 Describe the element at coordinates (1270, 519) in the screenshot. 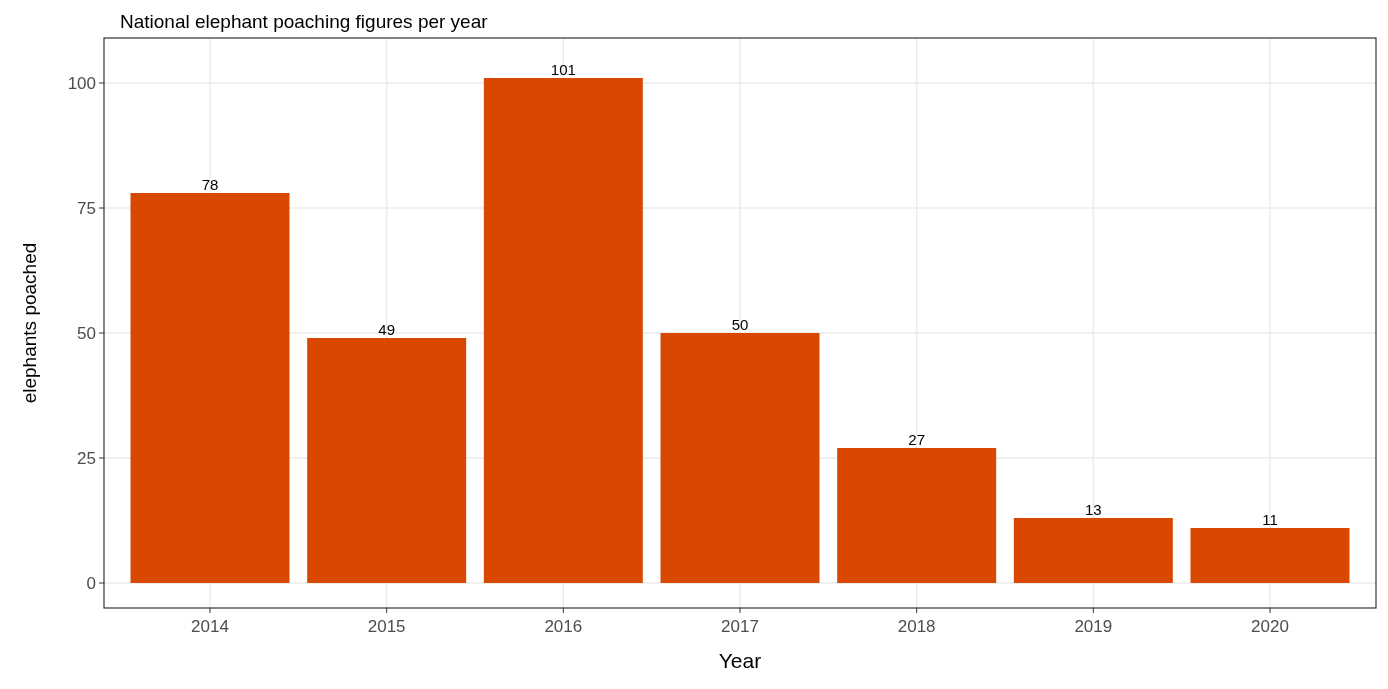

I see `data-label: 11` at that location.